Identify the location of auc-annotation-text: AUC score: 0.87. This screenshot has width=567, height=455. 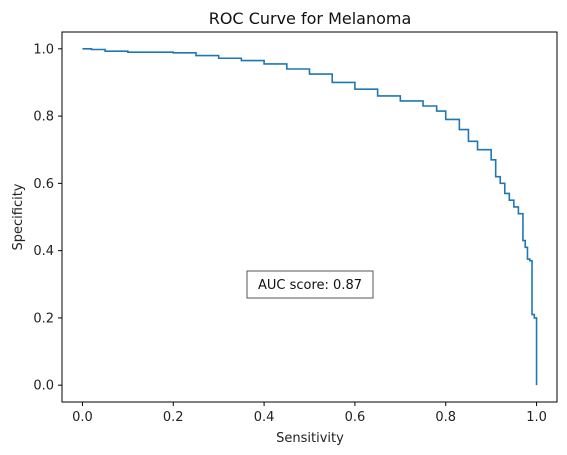
(310, 285).